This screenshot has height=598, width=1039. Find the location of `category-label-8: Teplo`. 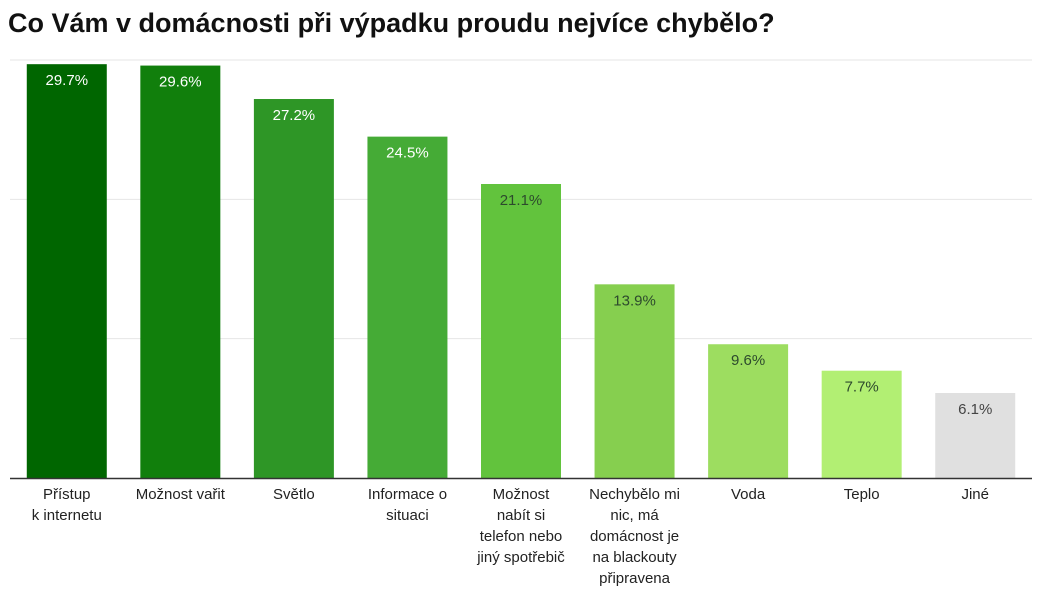

category-label-8: Teplo is located at coordinates (862, 494).